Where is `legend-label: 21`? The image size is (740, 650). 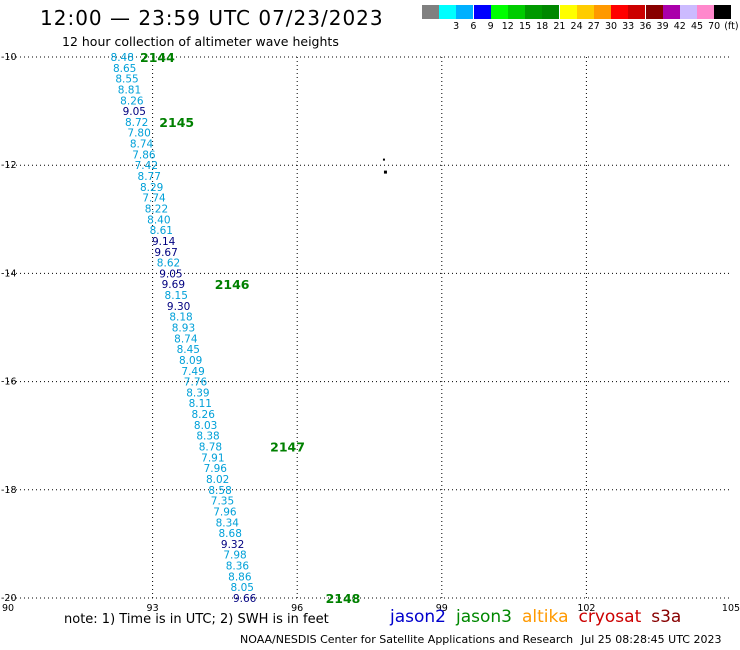
legend-label: 21 is located at coordinates (559, 26).